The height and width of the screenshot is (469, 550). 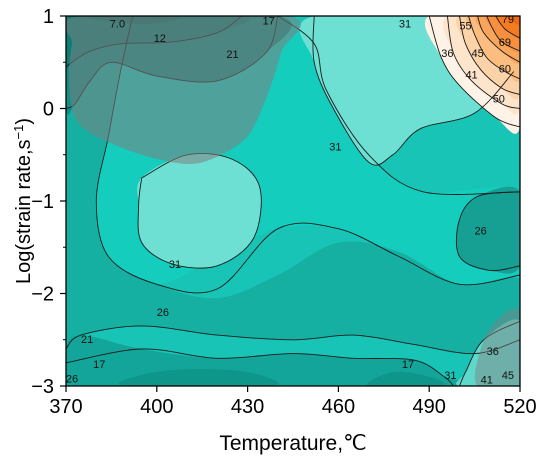 I want to click on y-axis-ticks: −3 −2 −1 0 1, so click(x=48, y=202).